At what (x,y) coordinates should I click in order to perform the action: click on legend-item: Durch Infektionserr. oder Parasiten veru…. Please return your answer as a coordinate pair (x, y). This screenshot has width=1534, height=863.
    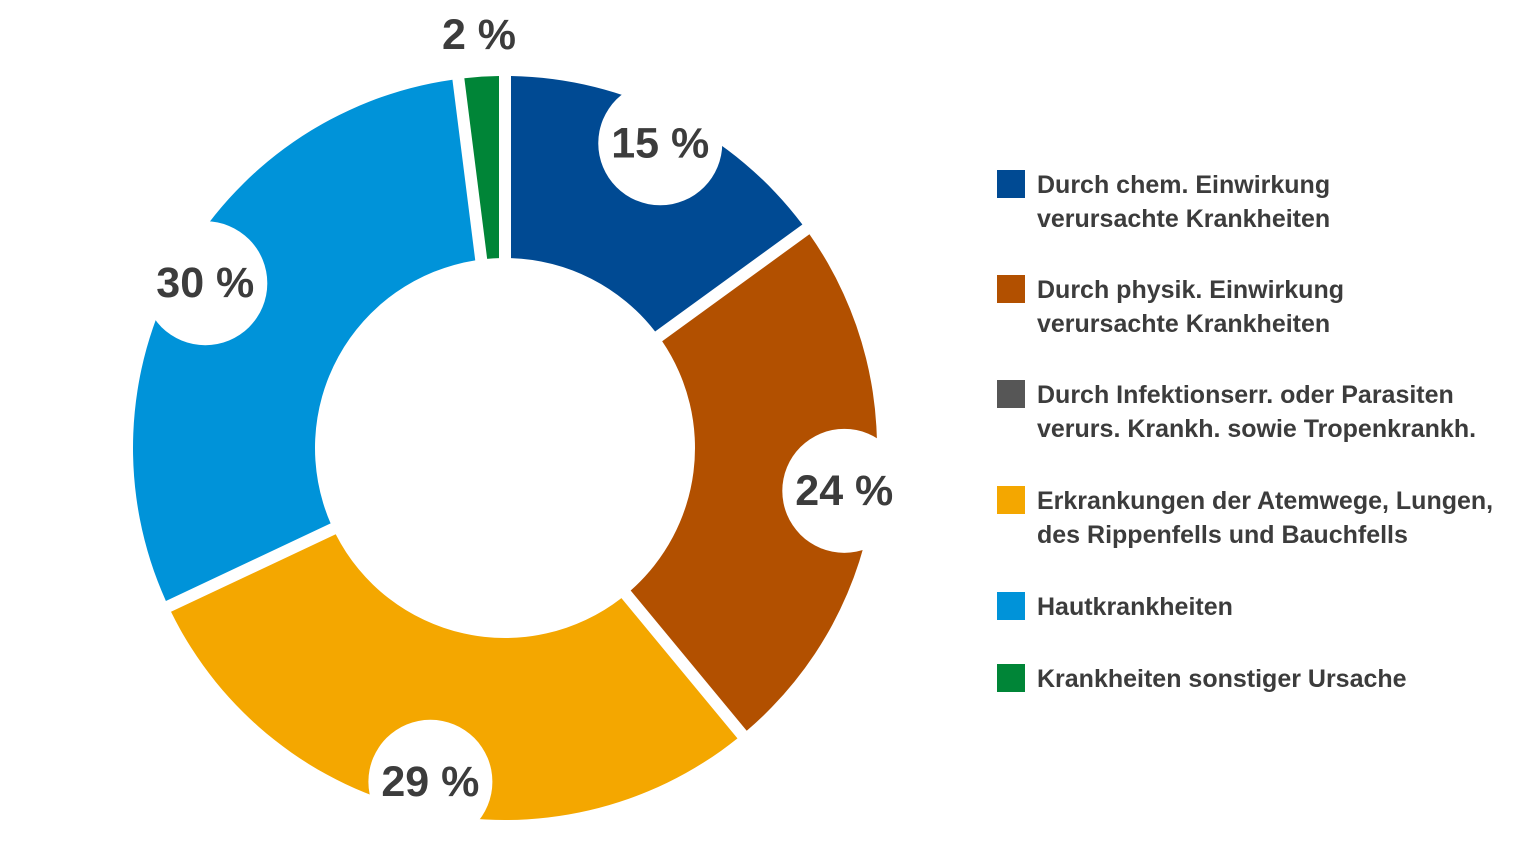
    Looking at the image, I should click on (1236, 412).